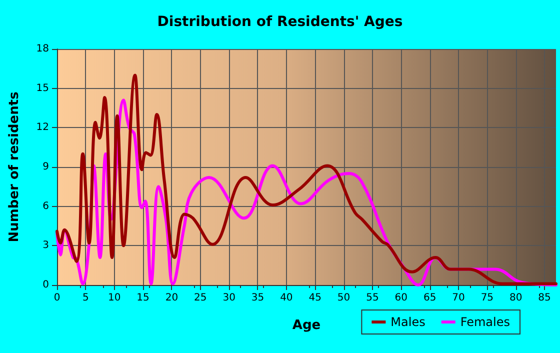 The image size is (560, 353). I want to click on y-tick-label: 9, so click(45, 167).